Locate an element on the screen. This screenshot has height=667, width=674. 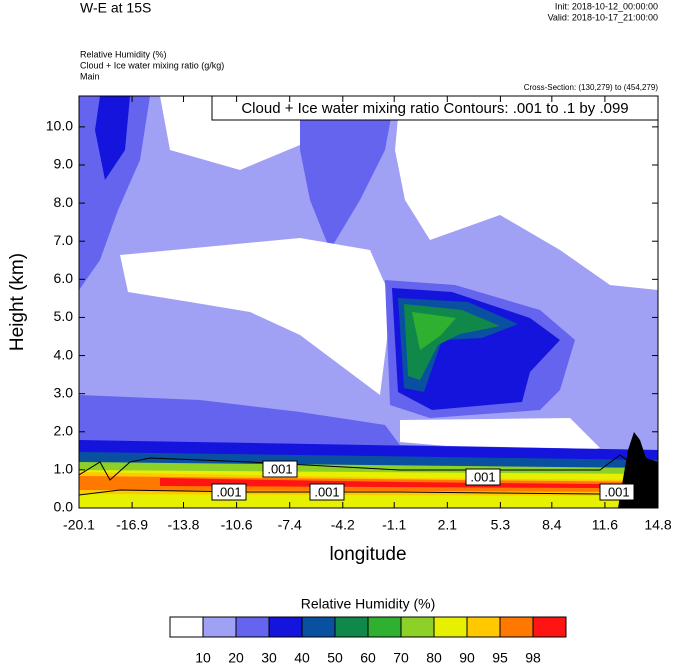
colorbar-label: 40 is located at coordinates (302, 658).